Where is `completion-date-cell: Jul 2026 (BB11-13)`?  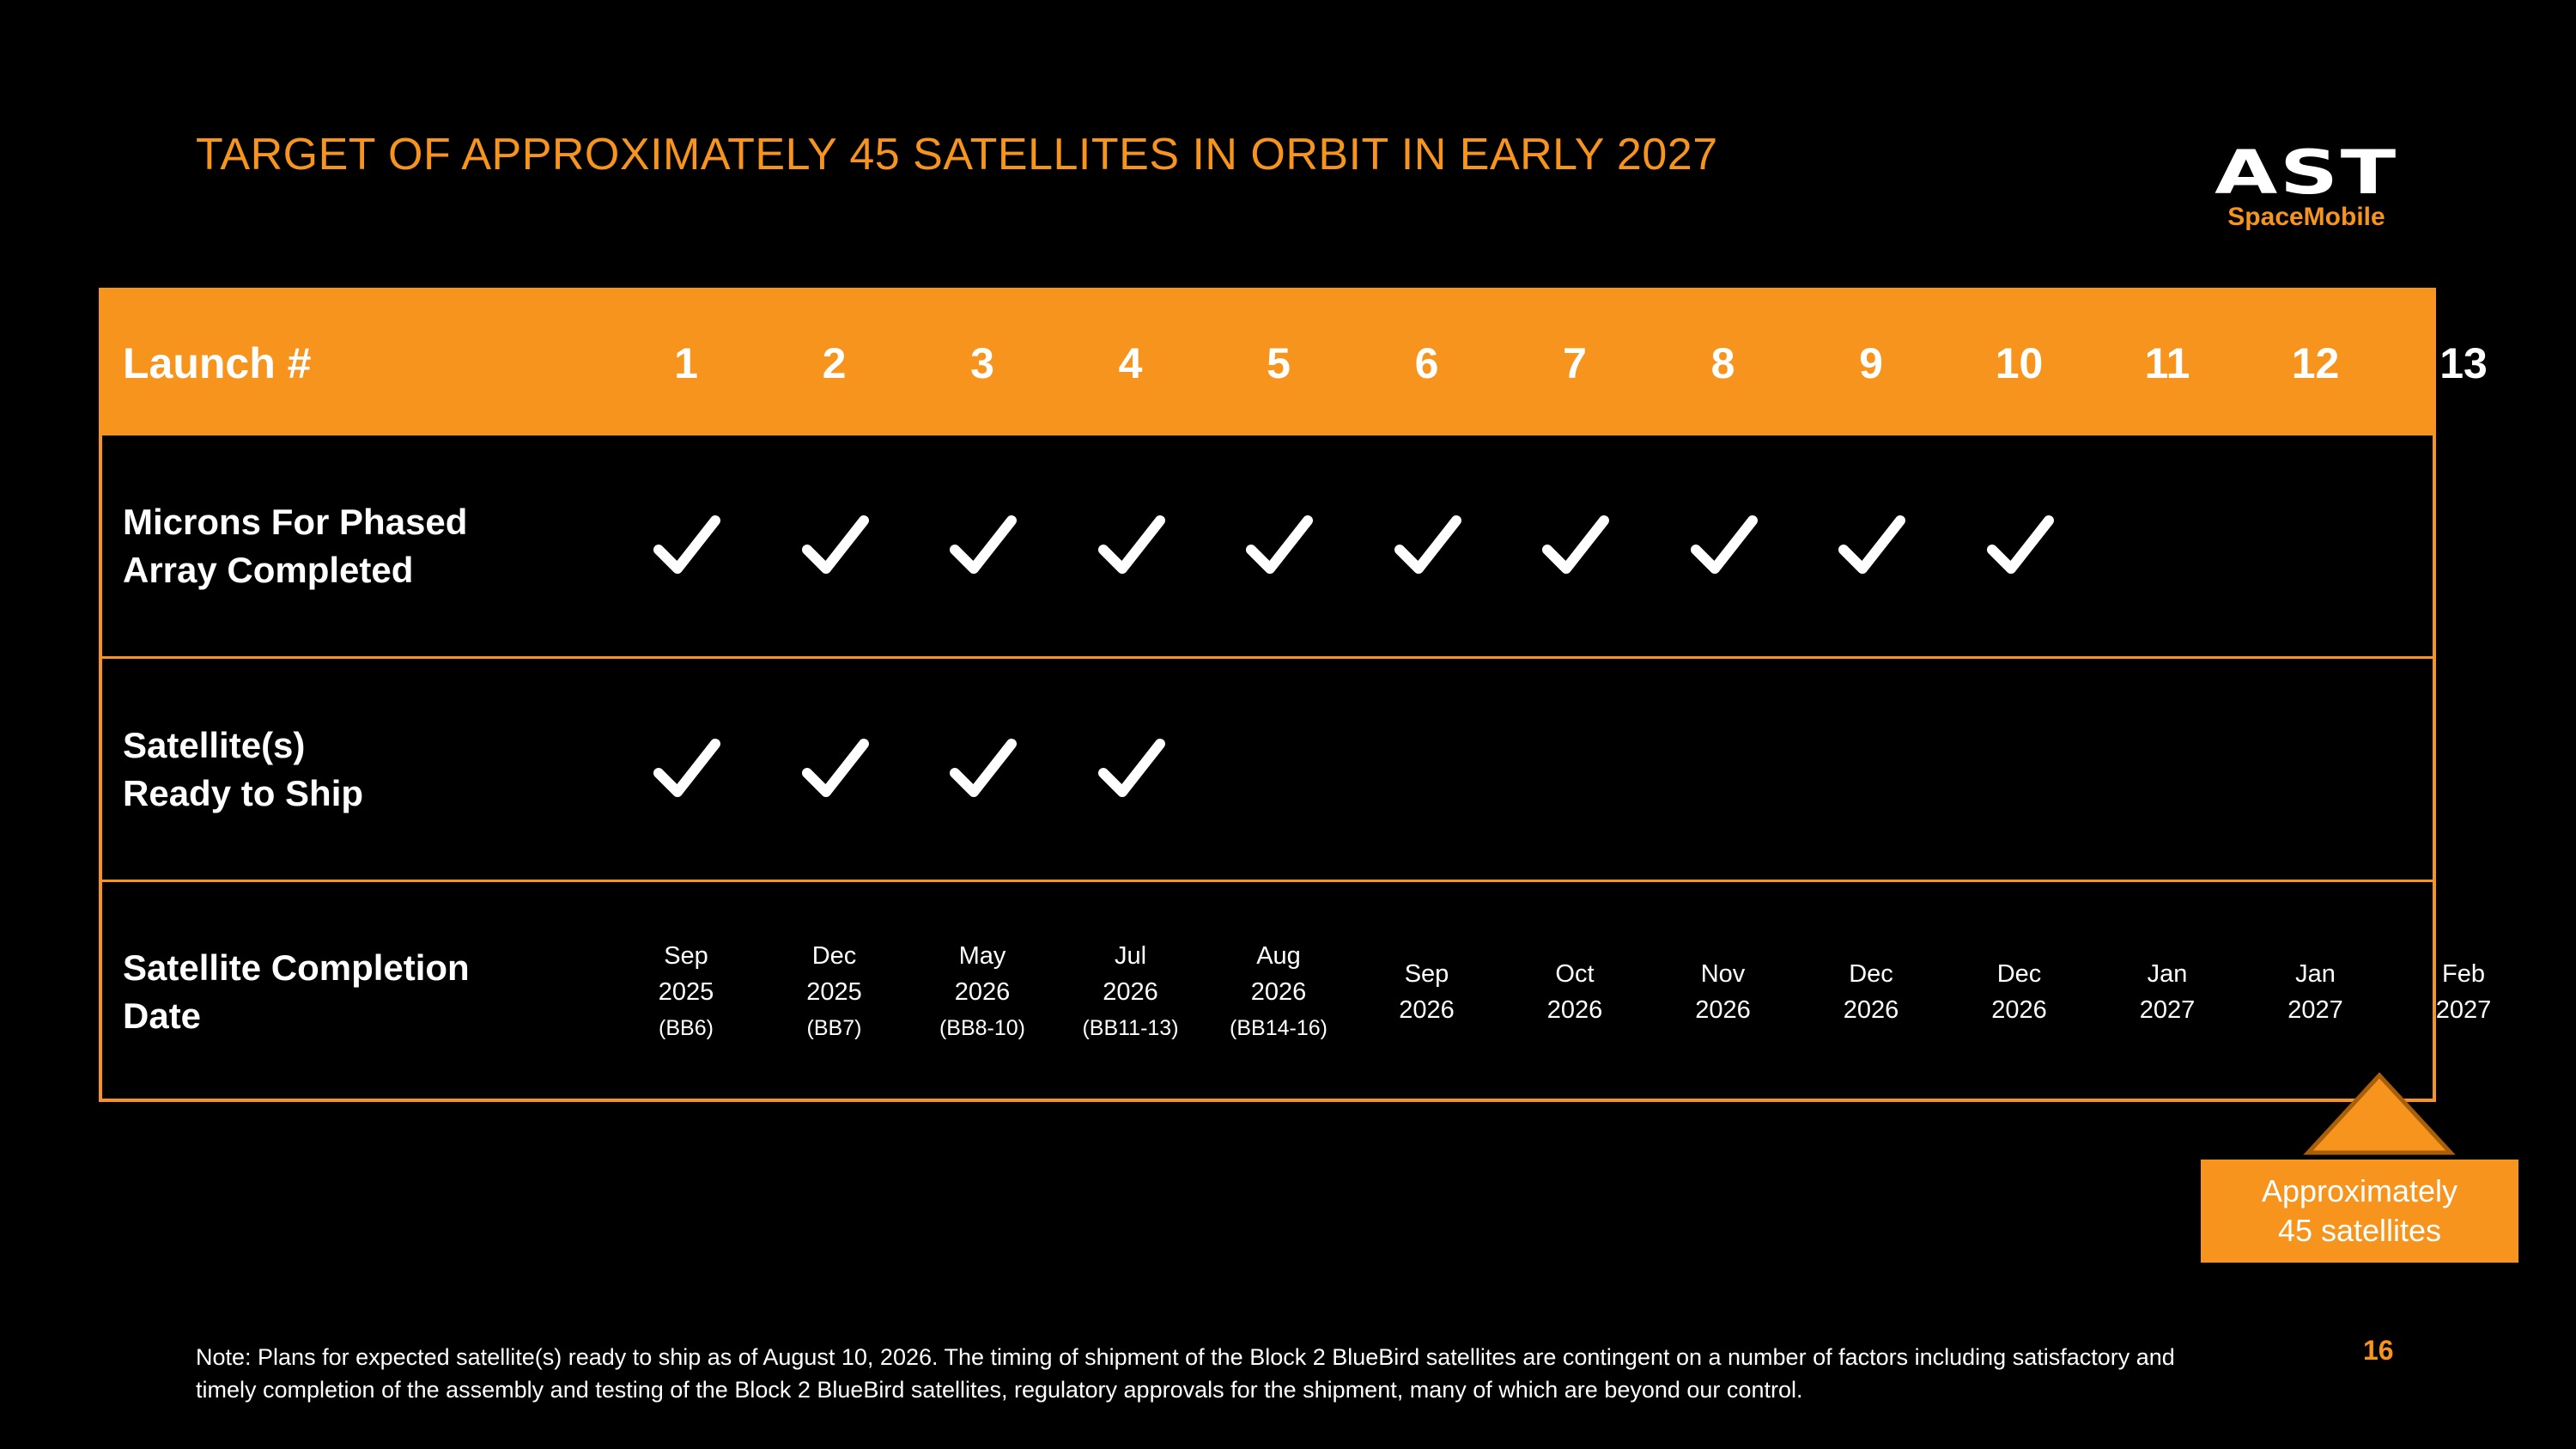 completion-date-cell: Jul 2026 (BB11-13) is located at coordinates (1131, 992).